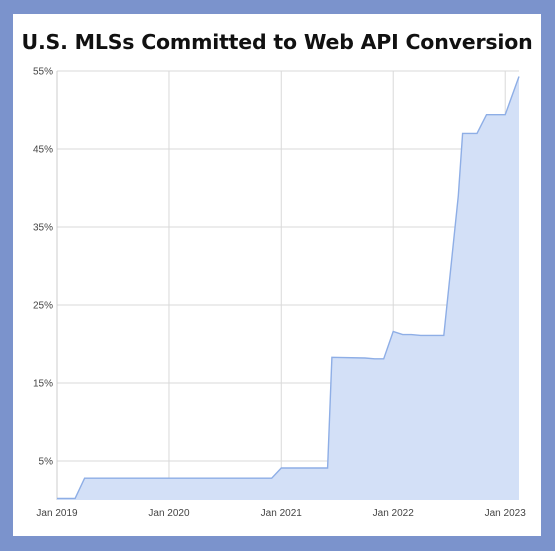  I want to click on x-tick-label: Jan 2020, so click(169, 513).